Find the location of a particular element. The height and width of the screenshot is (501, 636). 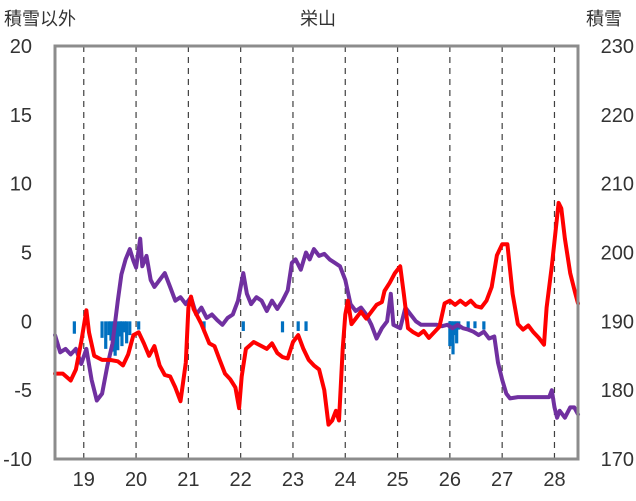

left-tick-label: 15 is located at coordinates (21, 116).